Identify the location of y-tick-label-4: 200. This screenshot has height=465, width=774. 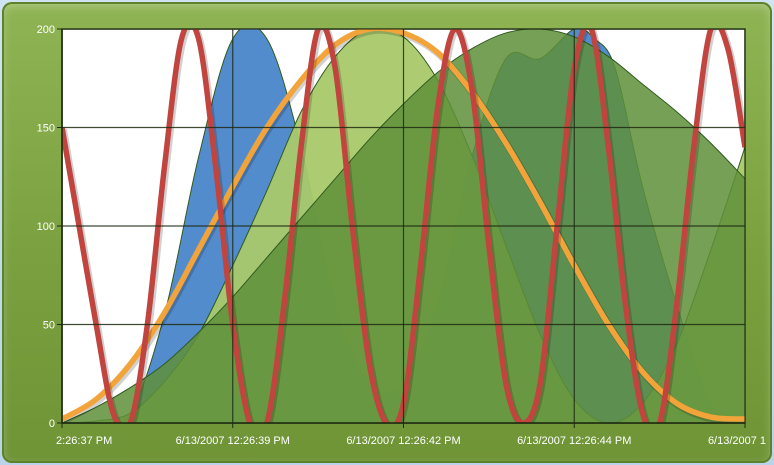
(46, 30).